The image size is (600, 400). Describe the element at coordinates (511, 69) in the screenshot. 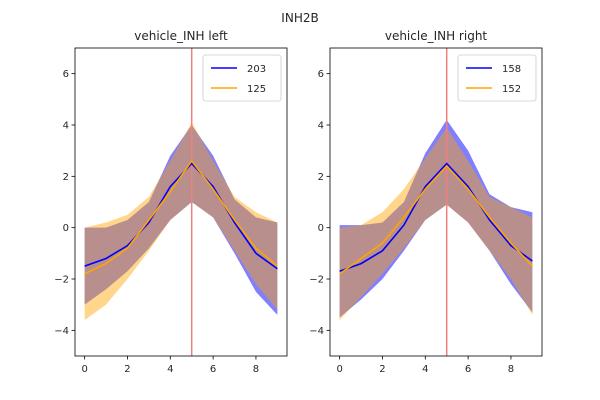

I see `legend-label-158: 158` at that location.